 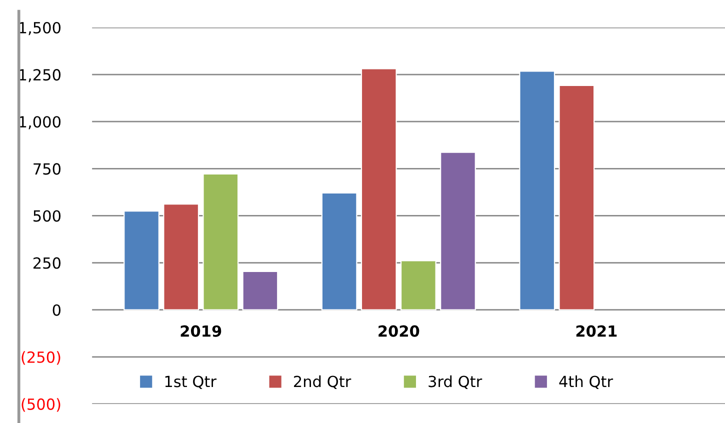 I want to click on legend-label: 2nd Qtr, so click(x=323, y=382).